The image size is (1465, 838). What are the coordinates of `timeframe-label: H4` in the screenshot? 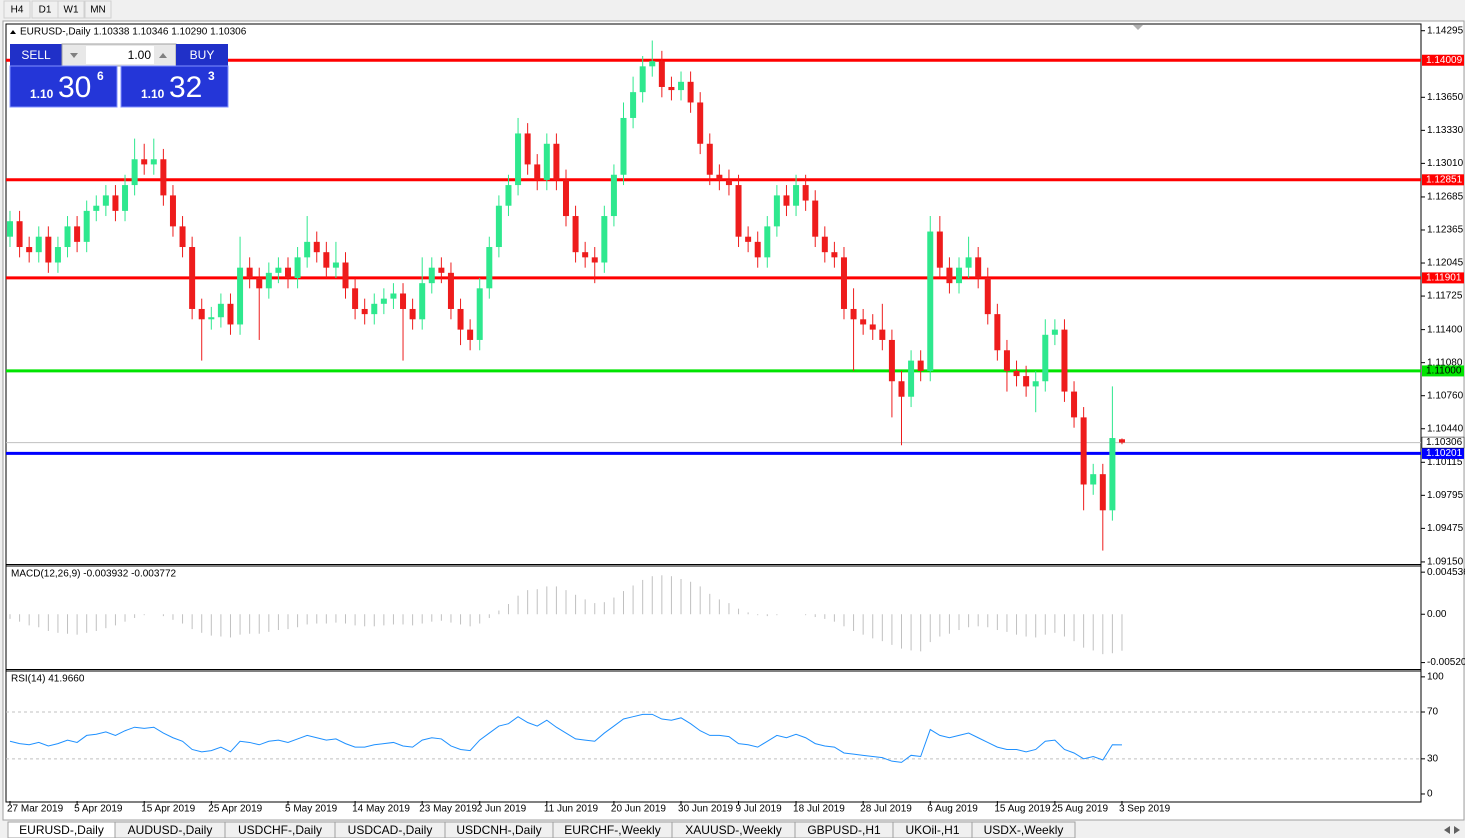 It's located at (17, 10).